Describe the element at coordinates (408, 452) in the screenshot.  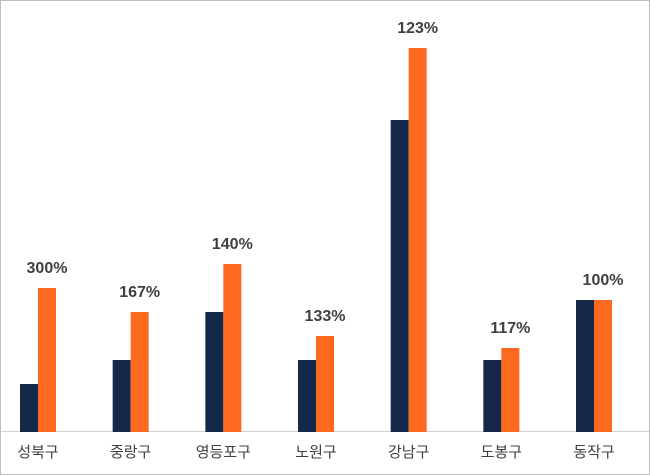
I see `x-tick-label: 강남구` at that location.